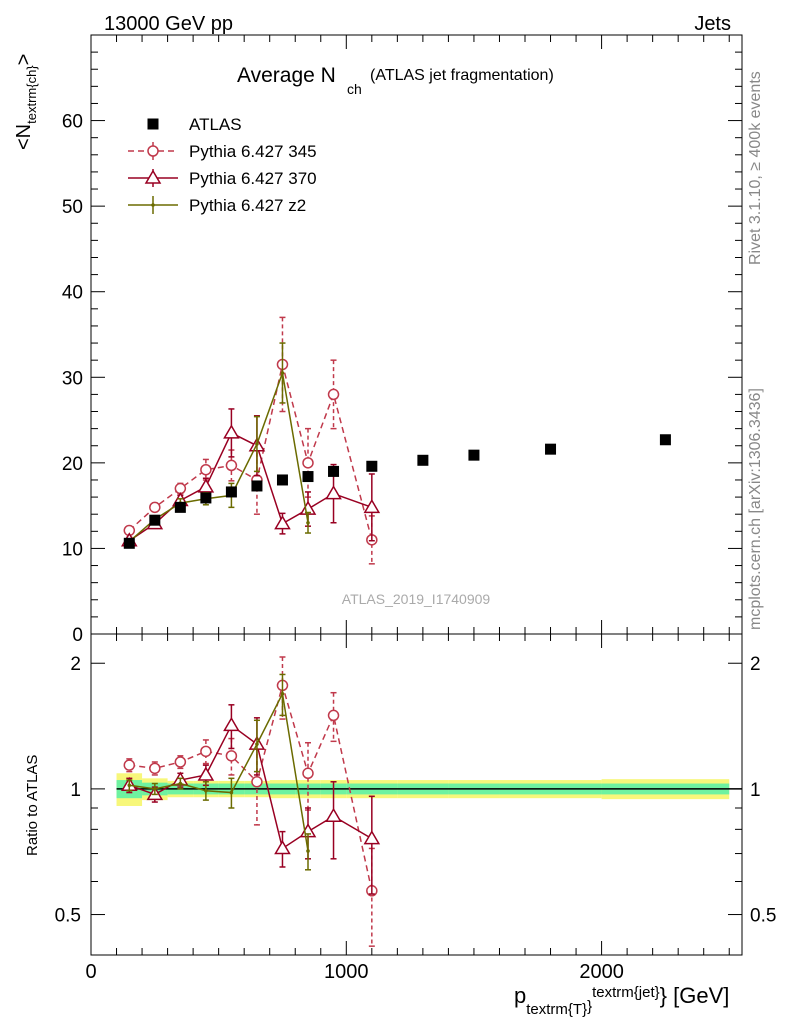 The image size is (786, 1024). Describe the element at coordinates (219, 771) in the screenshot. I see `ratio-pz2-line` at that location.